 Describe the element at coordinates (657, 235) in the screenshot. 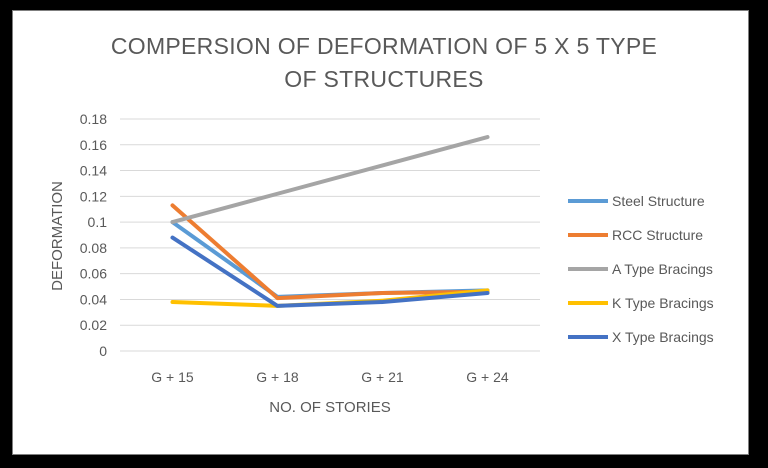

I see `legend-label: RCC Structure` at that location.